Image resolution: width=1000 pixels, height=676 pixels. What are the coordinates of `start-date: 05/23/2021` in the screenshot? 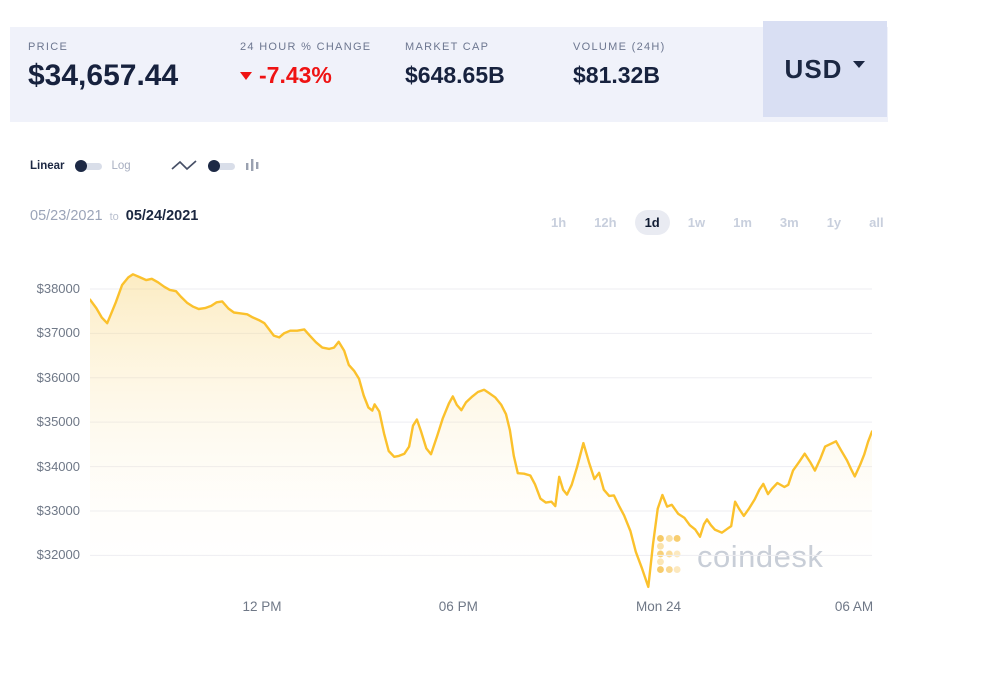 It's located at (66, 216).